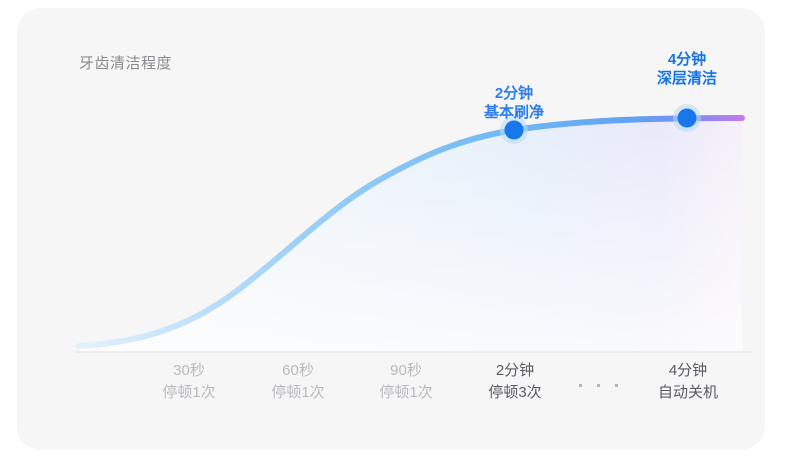  Describe the element at coordinates (514, 103) in the screenshot. I see `callout-two-minute: 2分钟 基本刷净` at that location.